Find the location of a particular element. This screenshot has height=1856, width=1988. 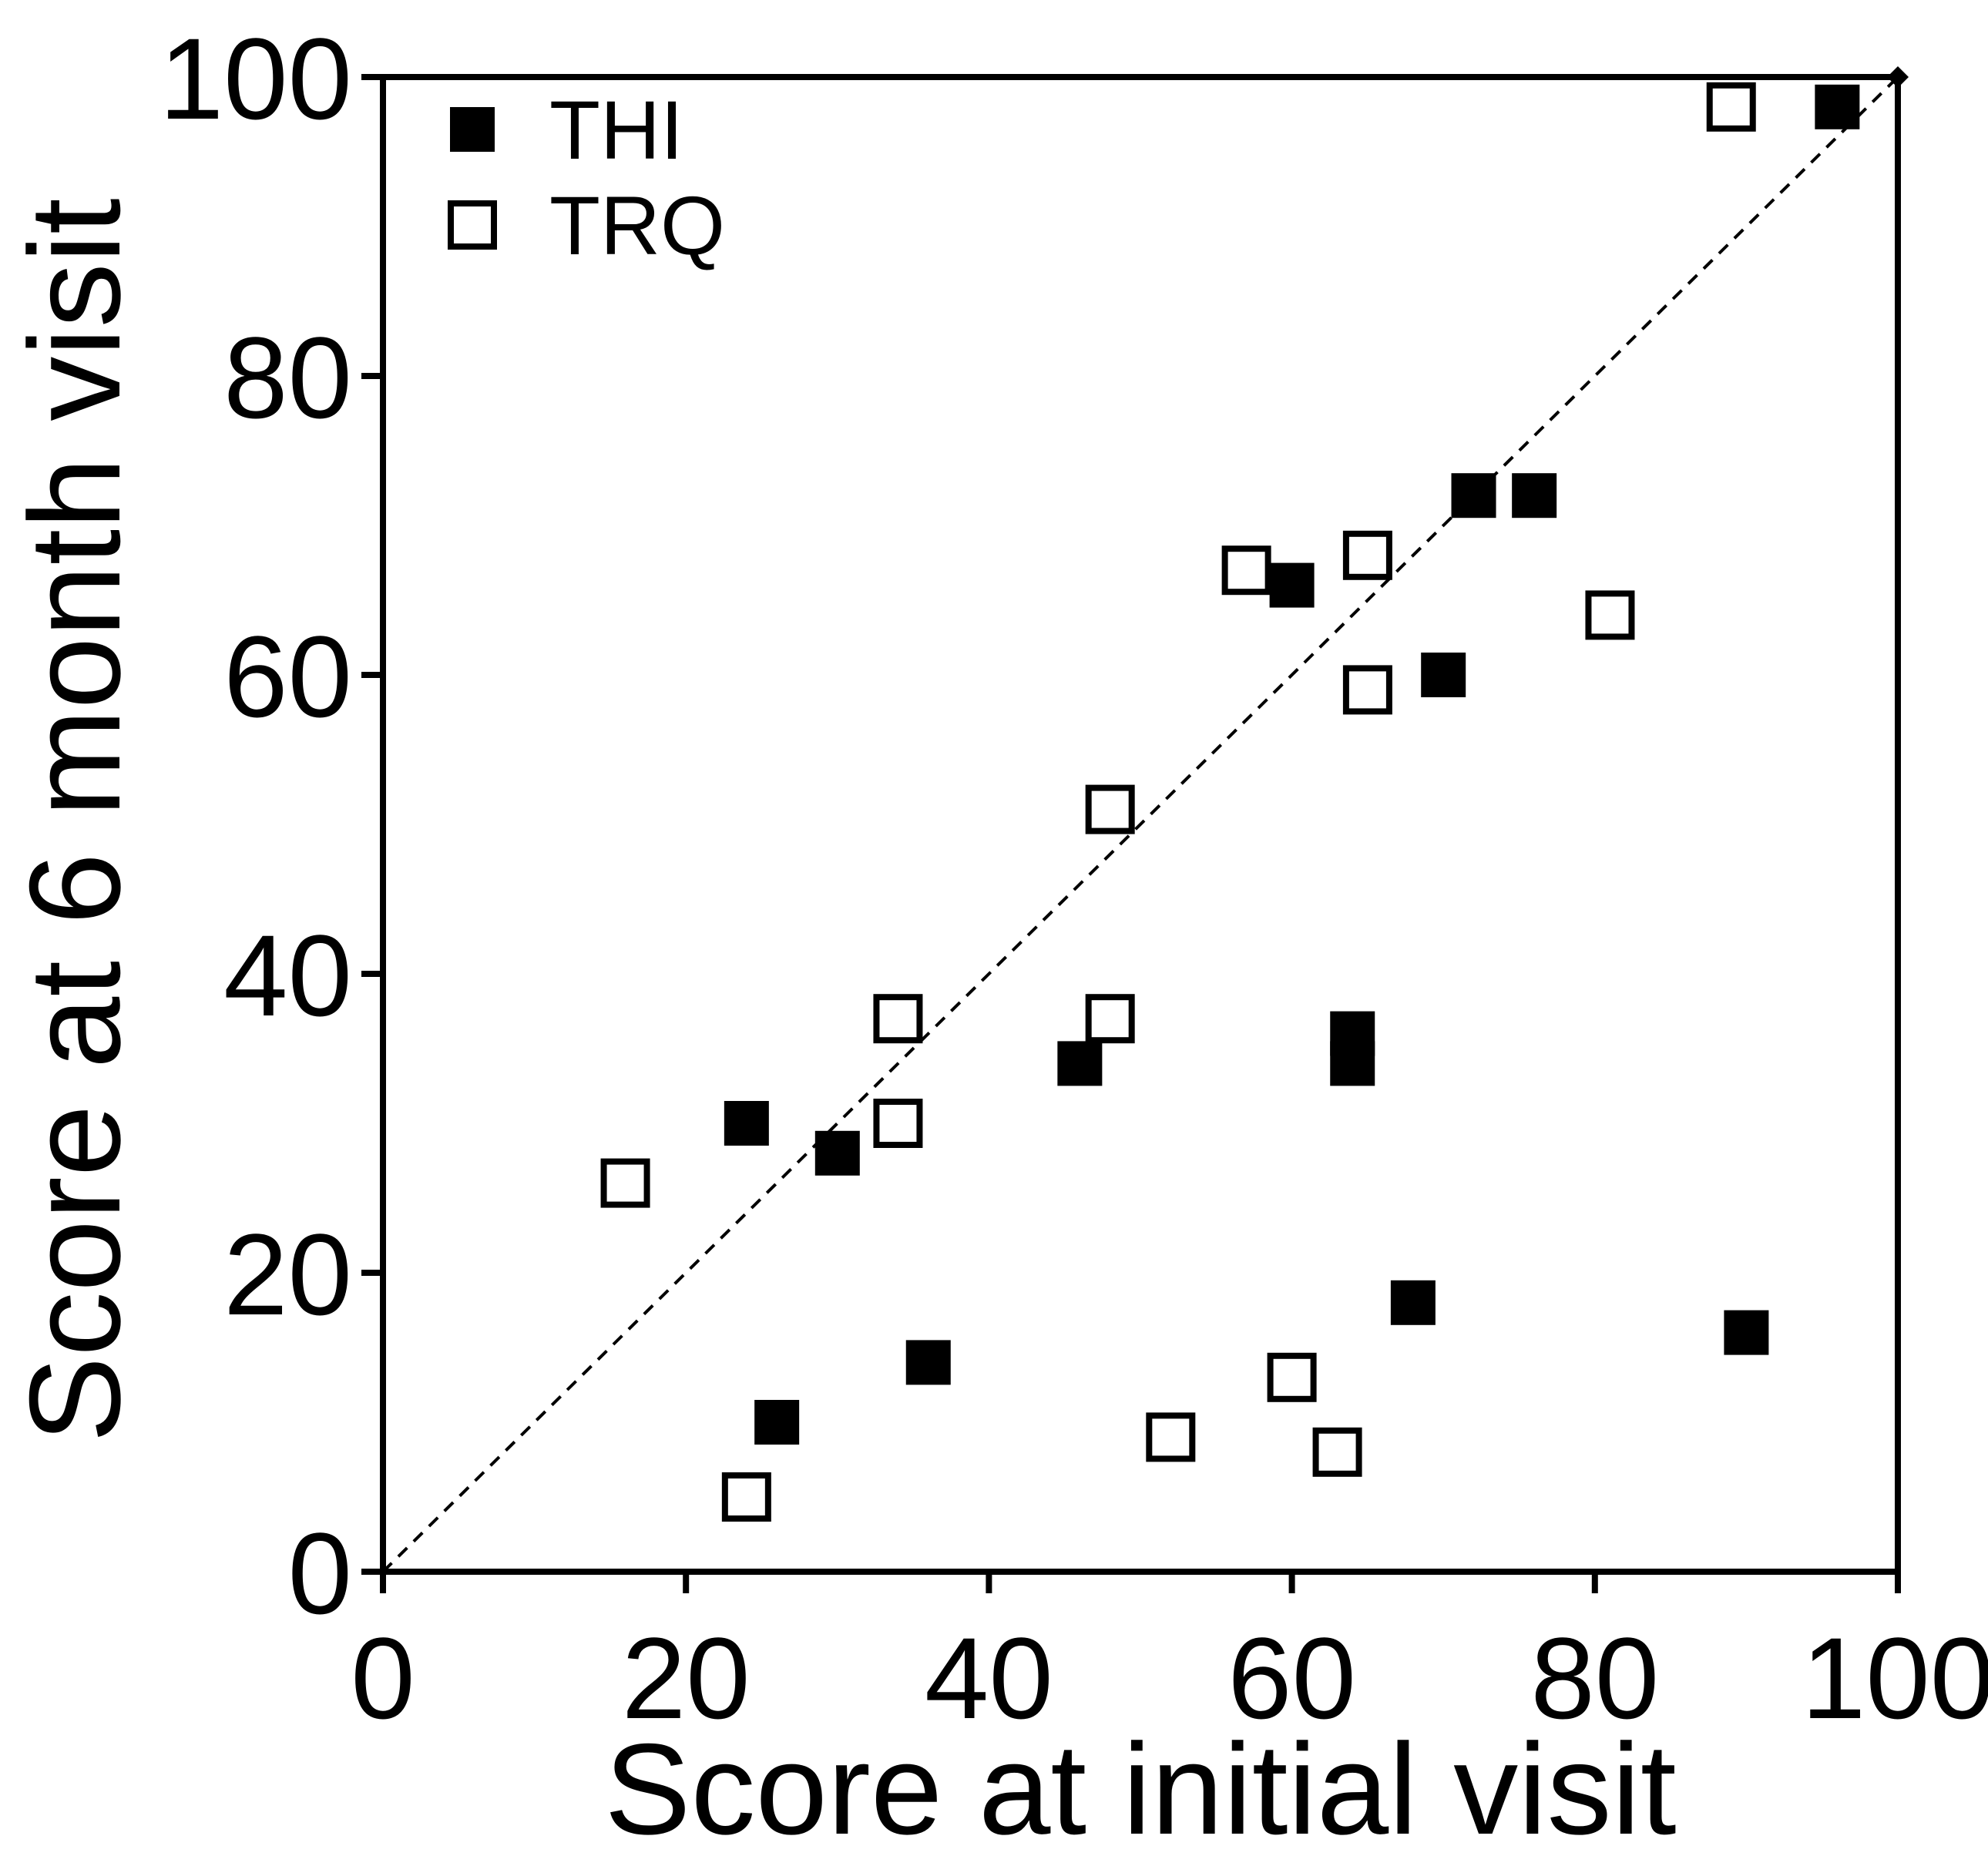

legend-marker-trq is located at coordinates (472, 225).